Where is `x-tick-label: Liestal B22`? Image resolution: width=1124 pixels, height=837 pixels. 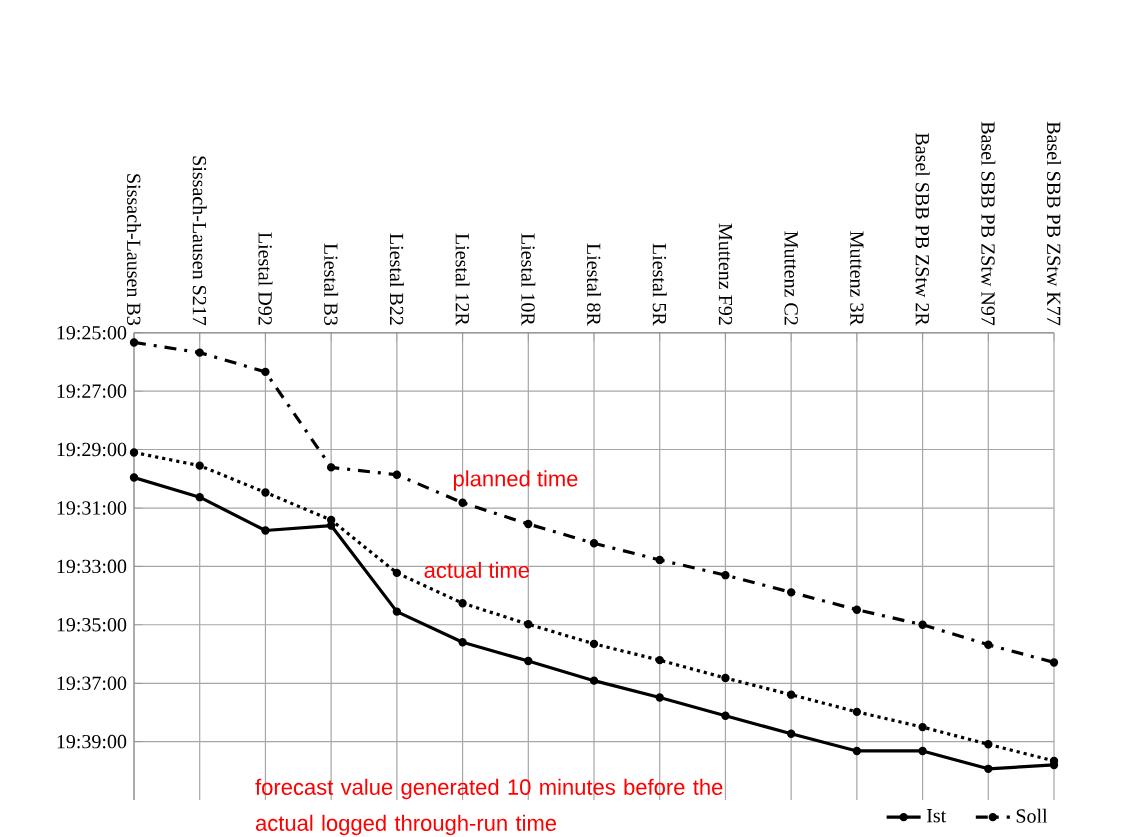 x-tick-label: Liestal B22 is located at coordinates (396, 279).